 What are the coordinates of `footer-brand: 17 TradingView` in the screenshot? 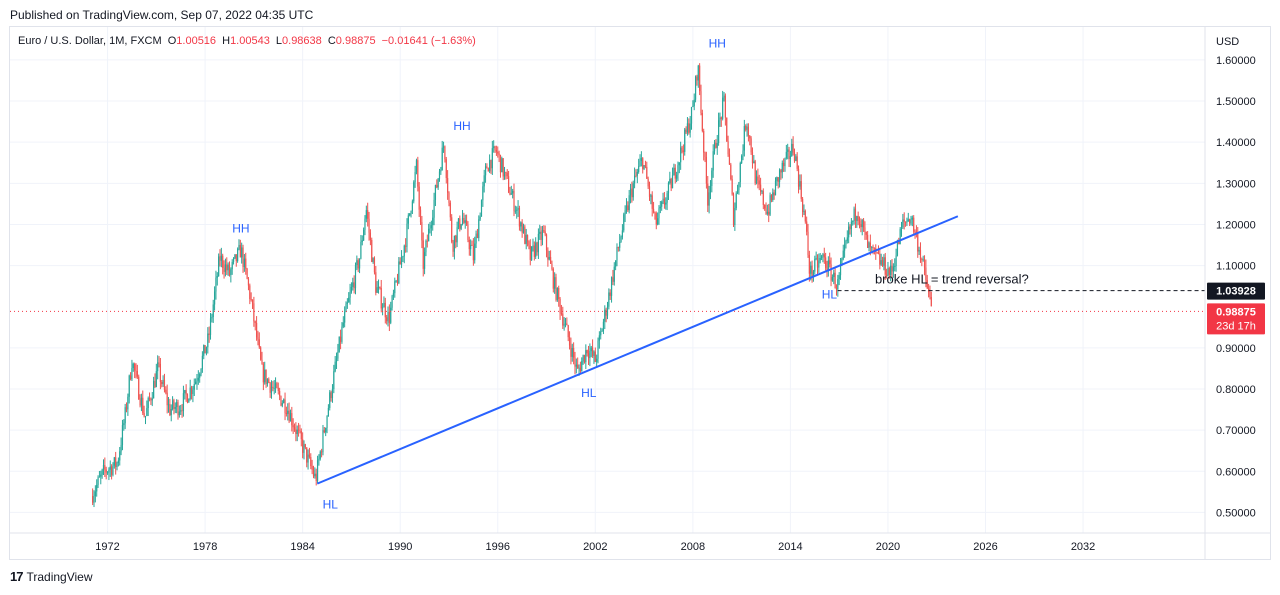 It's located at (51, 576).